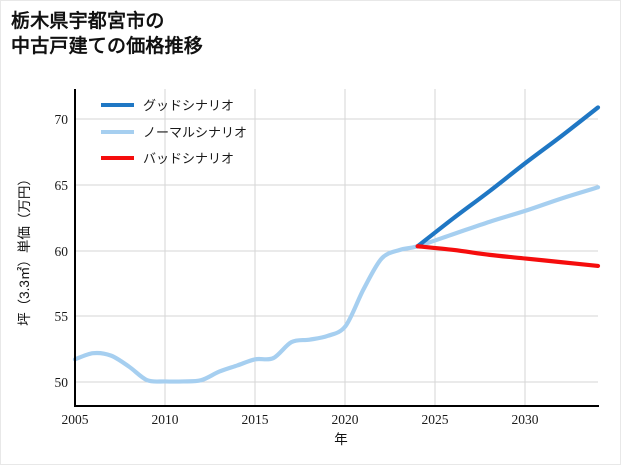 The height and width of the screenshot is (466, 621). What do you see at coordinates (62, 185) in the screenshot?
I see `y-tick-label: 65` at bounding box center [62, 185].